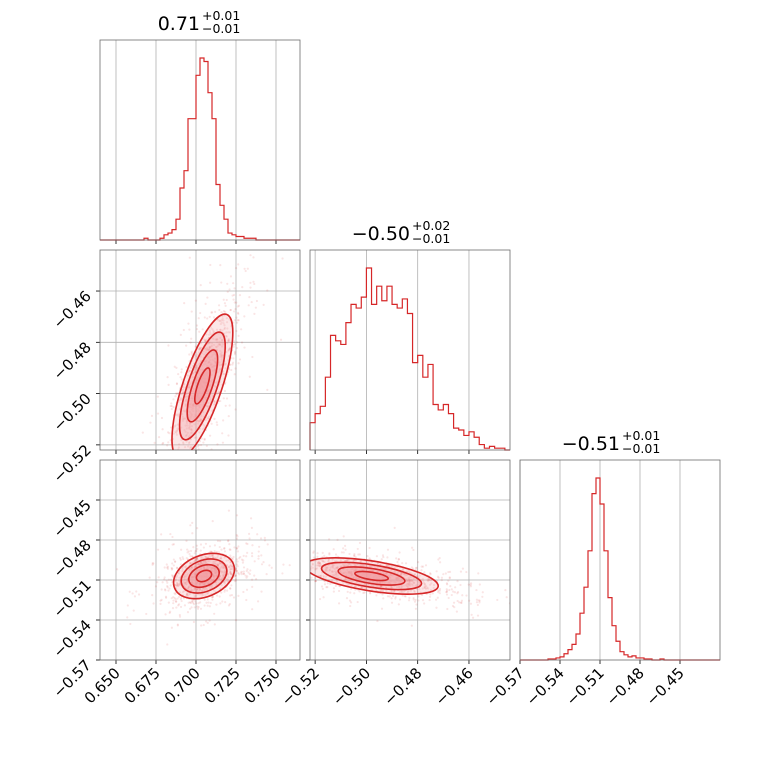  I want to click on x-tick-label: −0.45, so click(665, 686).